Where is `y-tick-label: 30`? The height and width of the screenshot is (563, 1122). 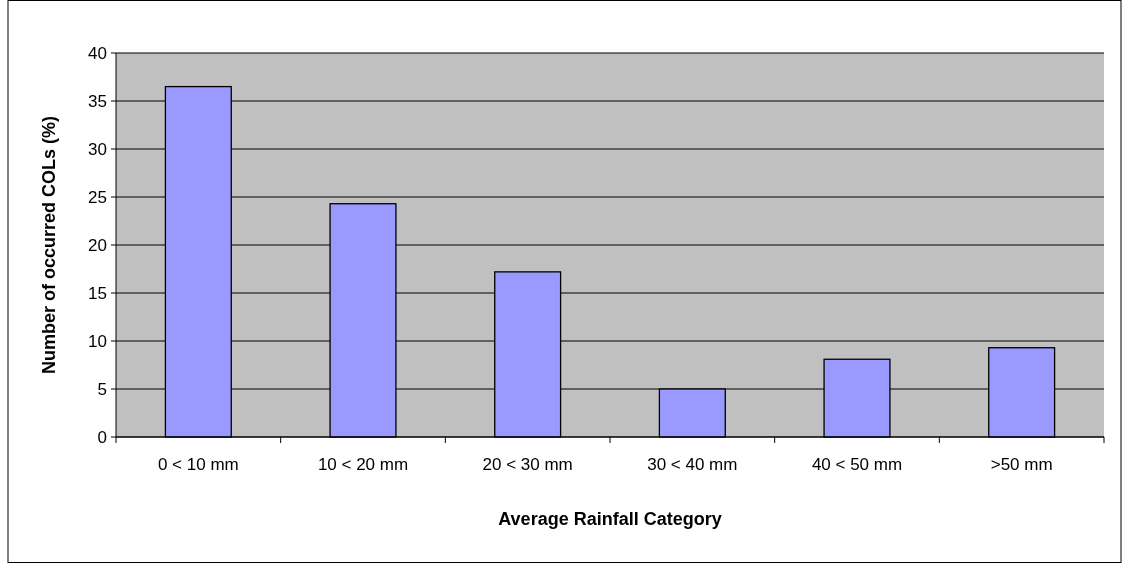 y-tick-label: 30 is located at coordinates (97, 149).